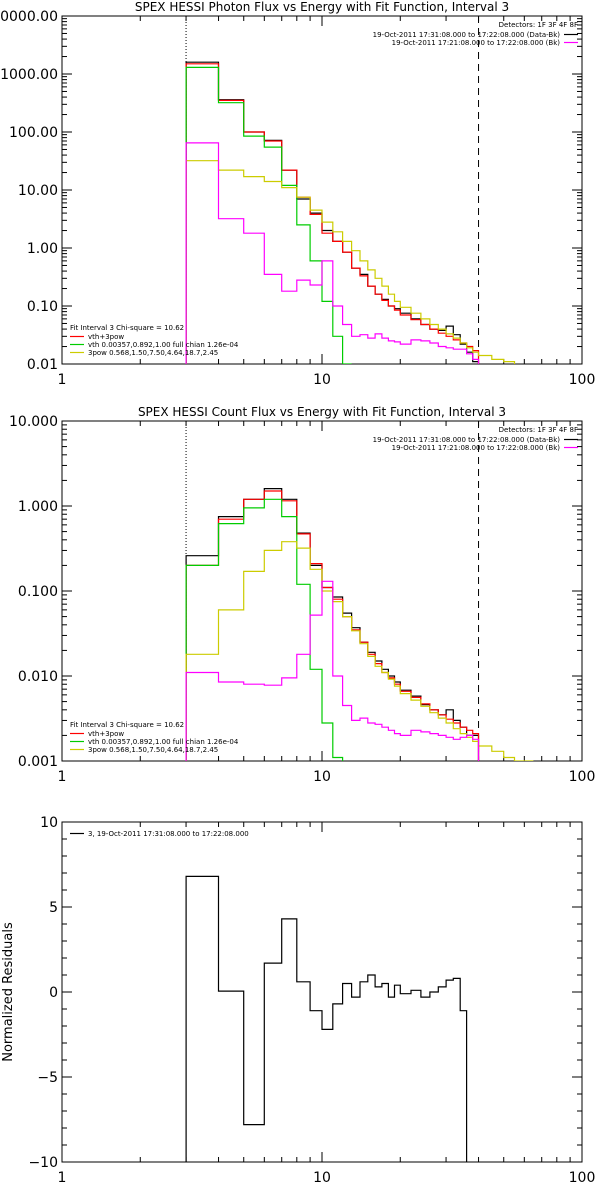 Image resolution: width=600 pixels, height=1200 pixels. Describe the element at coordinates (29, 75) in the screenshot. I see `y-tick-label: 1000.00` at that location.